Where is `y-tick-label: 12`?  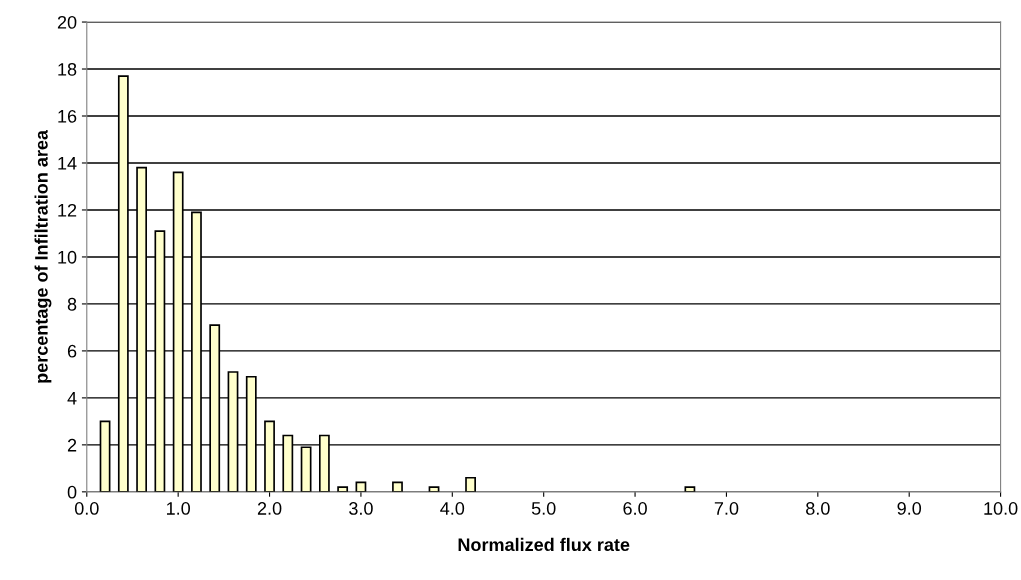
y-tick-label: 12 is located at coordinates (67, 210).